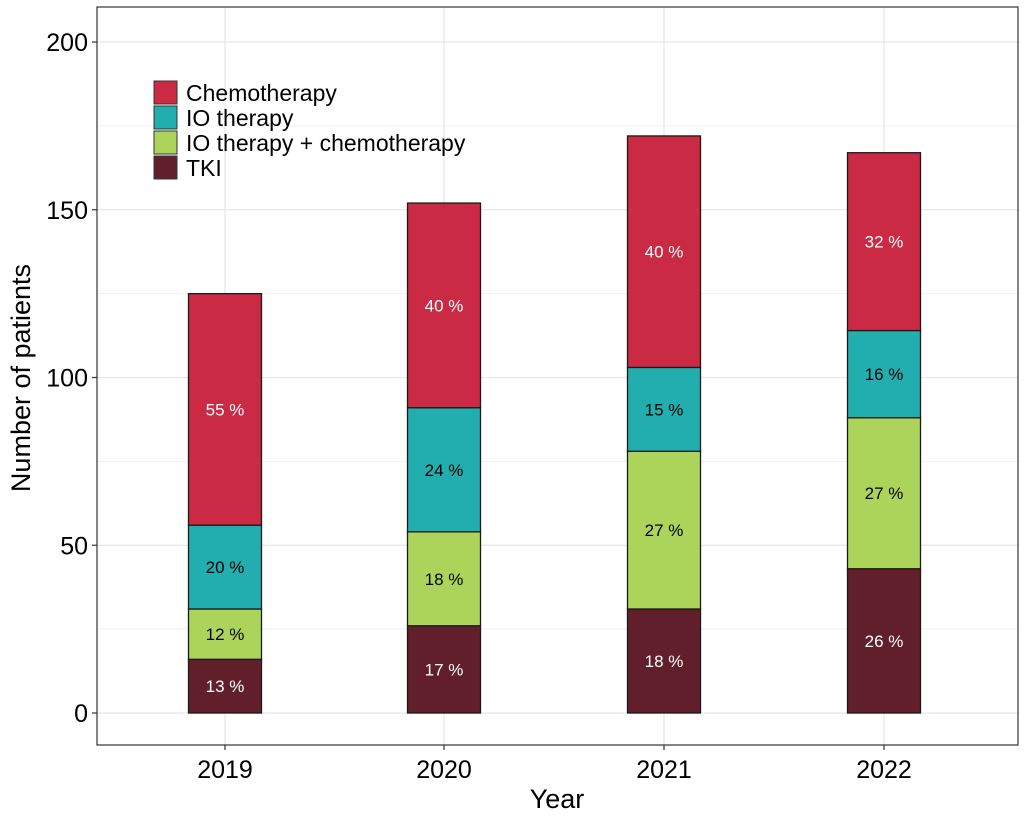 This screenshot has width=1024, height=824. I want to click on legend-label: IO therapy, so click(240, 118).